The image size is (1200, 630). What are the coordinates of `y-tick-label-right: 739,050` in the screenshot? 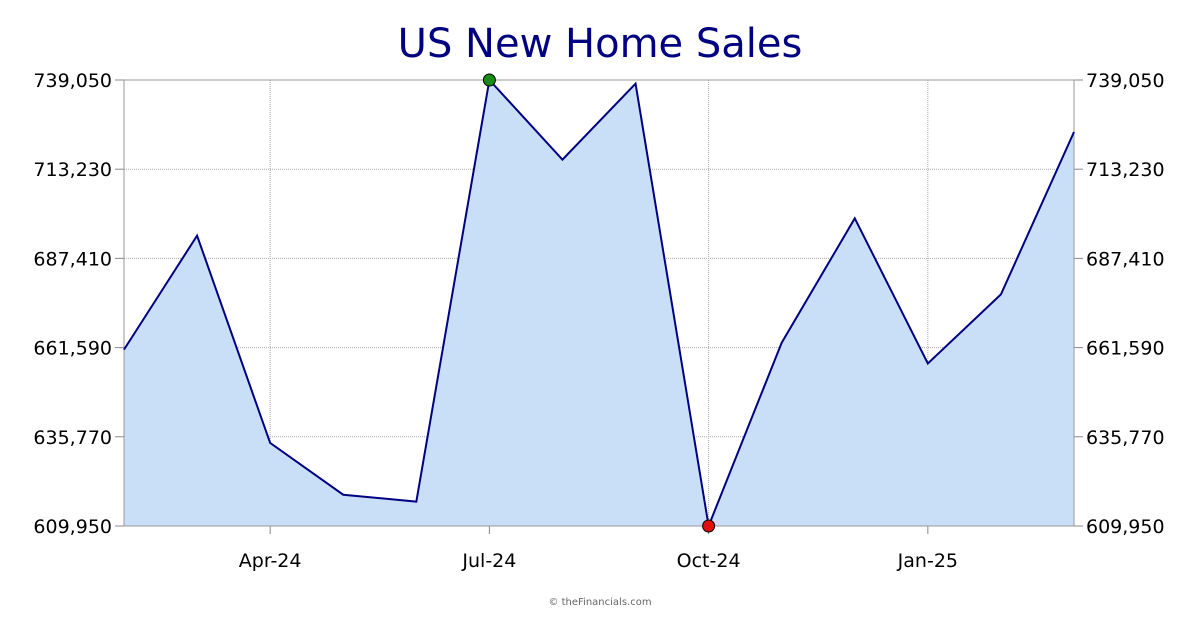 It's located at (1125, 81).